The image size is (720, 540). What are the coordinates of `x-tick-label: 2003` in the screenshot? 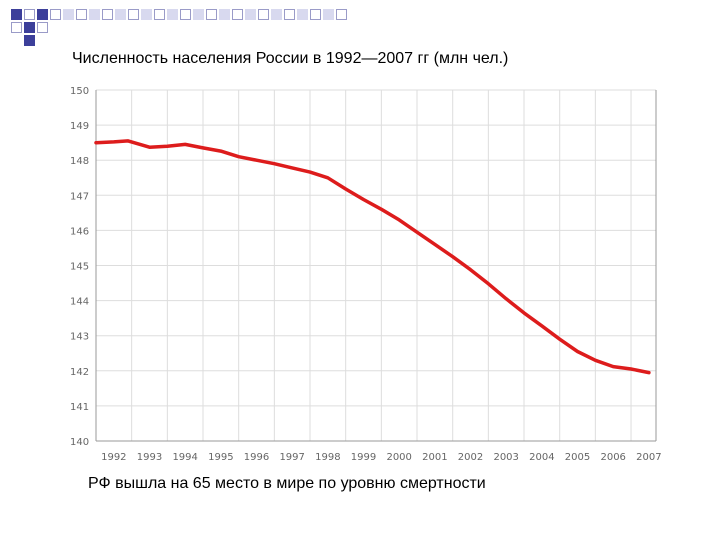 It's located at (505, 457).